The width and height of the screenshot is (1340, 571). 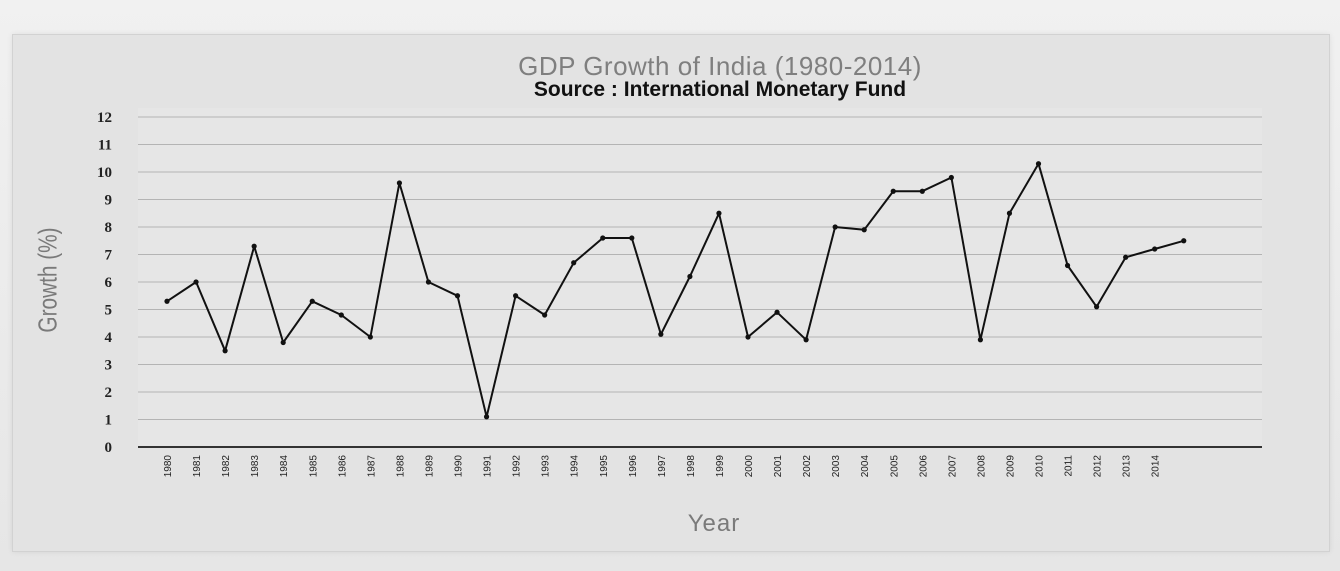 What do you see at coordinates (197, 466) in the screenshot?
I see `x-tick-label: 1981` at bounding box center [197, 466].